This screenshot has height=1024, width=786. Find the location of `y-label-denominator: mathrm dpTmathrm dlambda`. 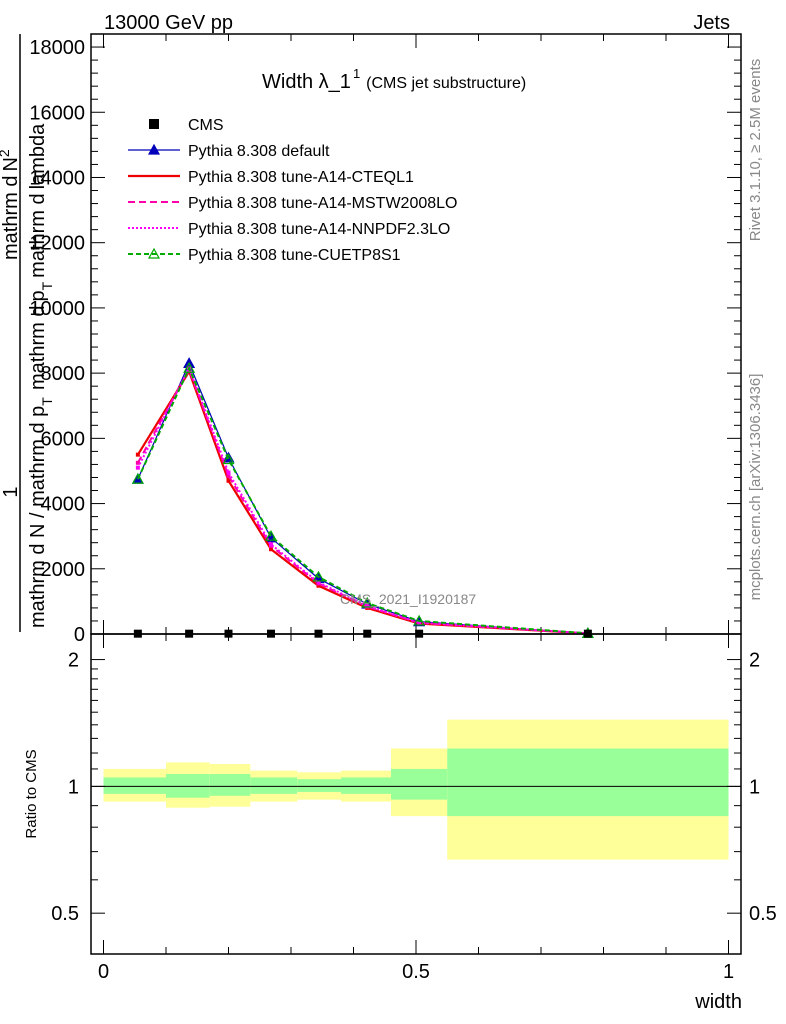

y-label-denominator: mathrm dpTmathrm dlambda is located at coordinates (41, 256).